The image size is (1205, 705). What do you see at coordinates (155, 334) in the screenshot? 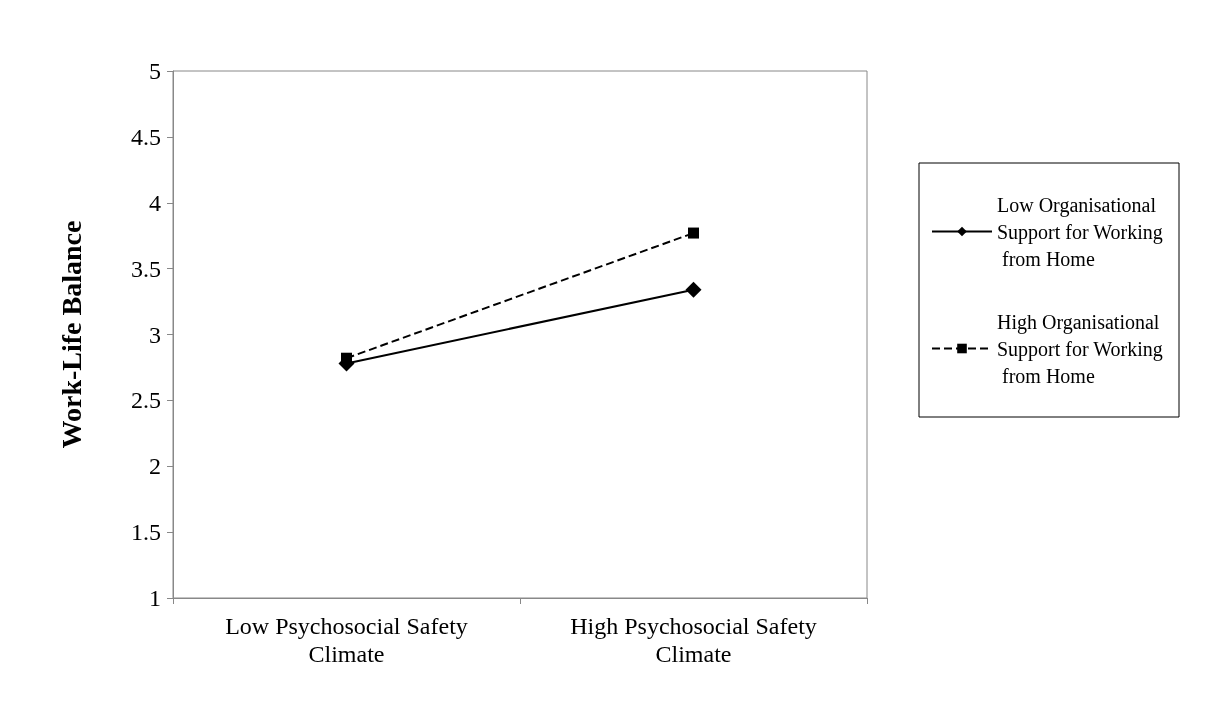
I see `y-tick-label: 3` at bounding box center [155, 334].